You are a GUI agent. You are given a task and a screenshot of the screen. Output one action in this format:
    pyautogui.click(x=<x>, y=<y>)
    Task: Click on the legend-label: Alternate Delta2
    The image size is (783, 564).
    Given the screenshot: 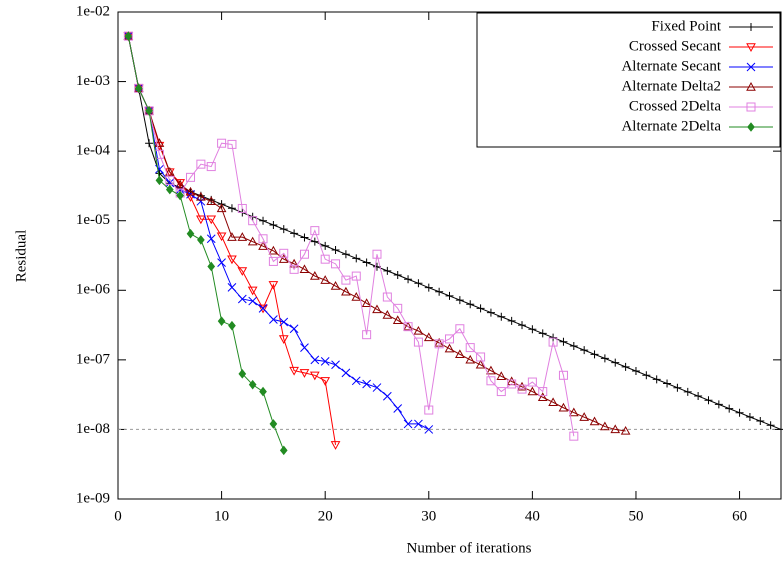 What is the action you would take?
    pyautogui.click(x=671, y=86)
    